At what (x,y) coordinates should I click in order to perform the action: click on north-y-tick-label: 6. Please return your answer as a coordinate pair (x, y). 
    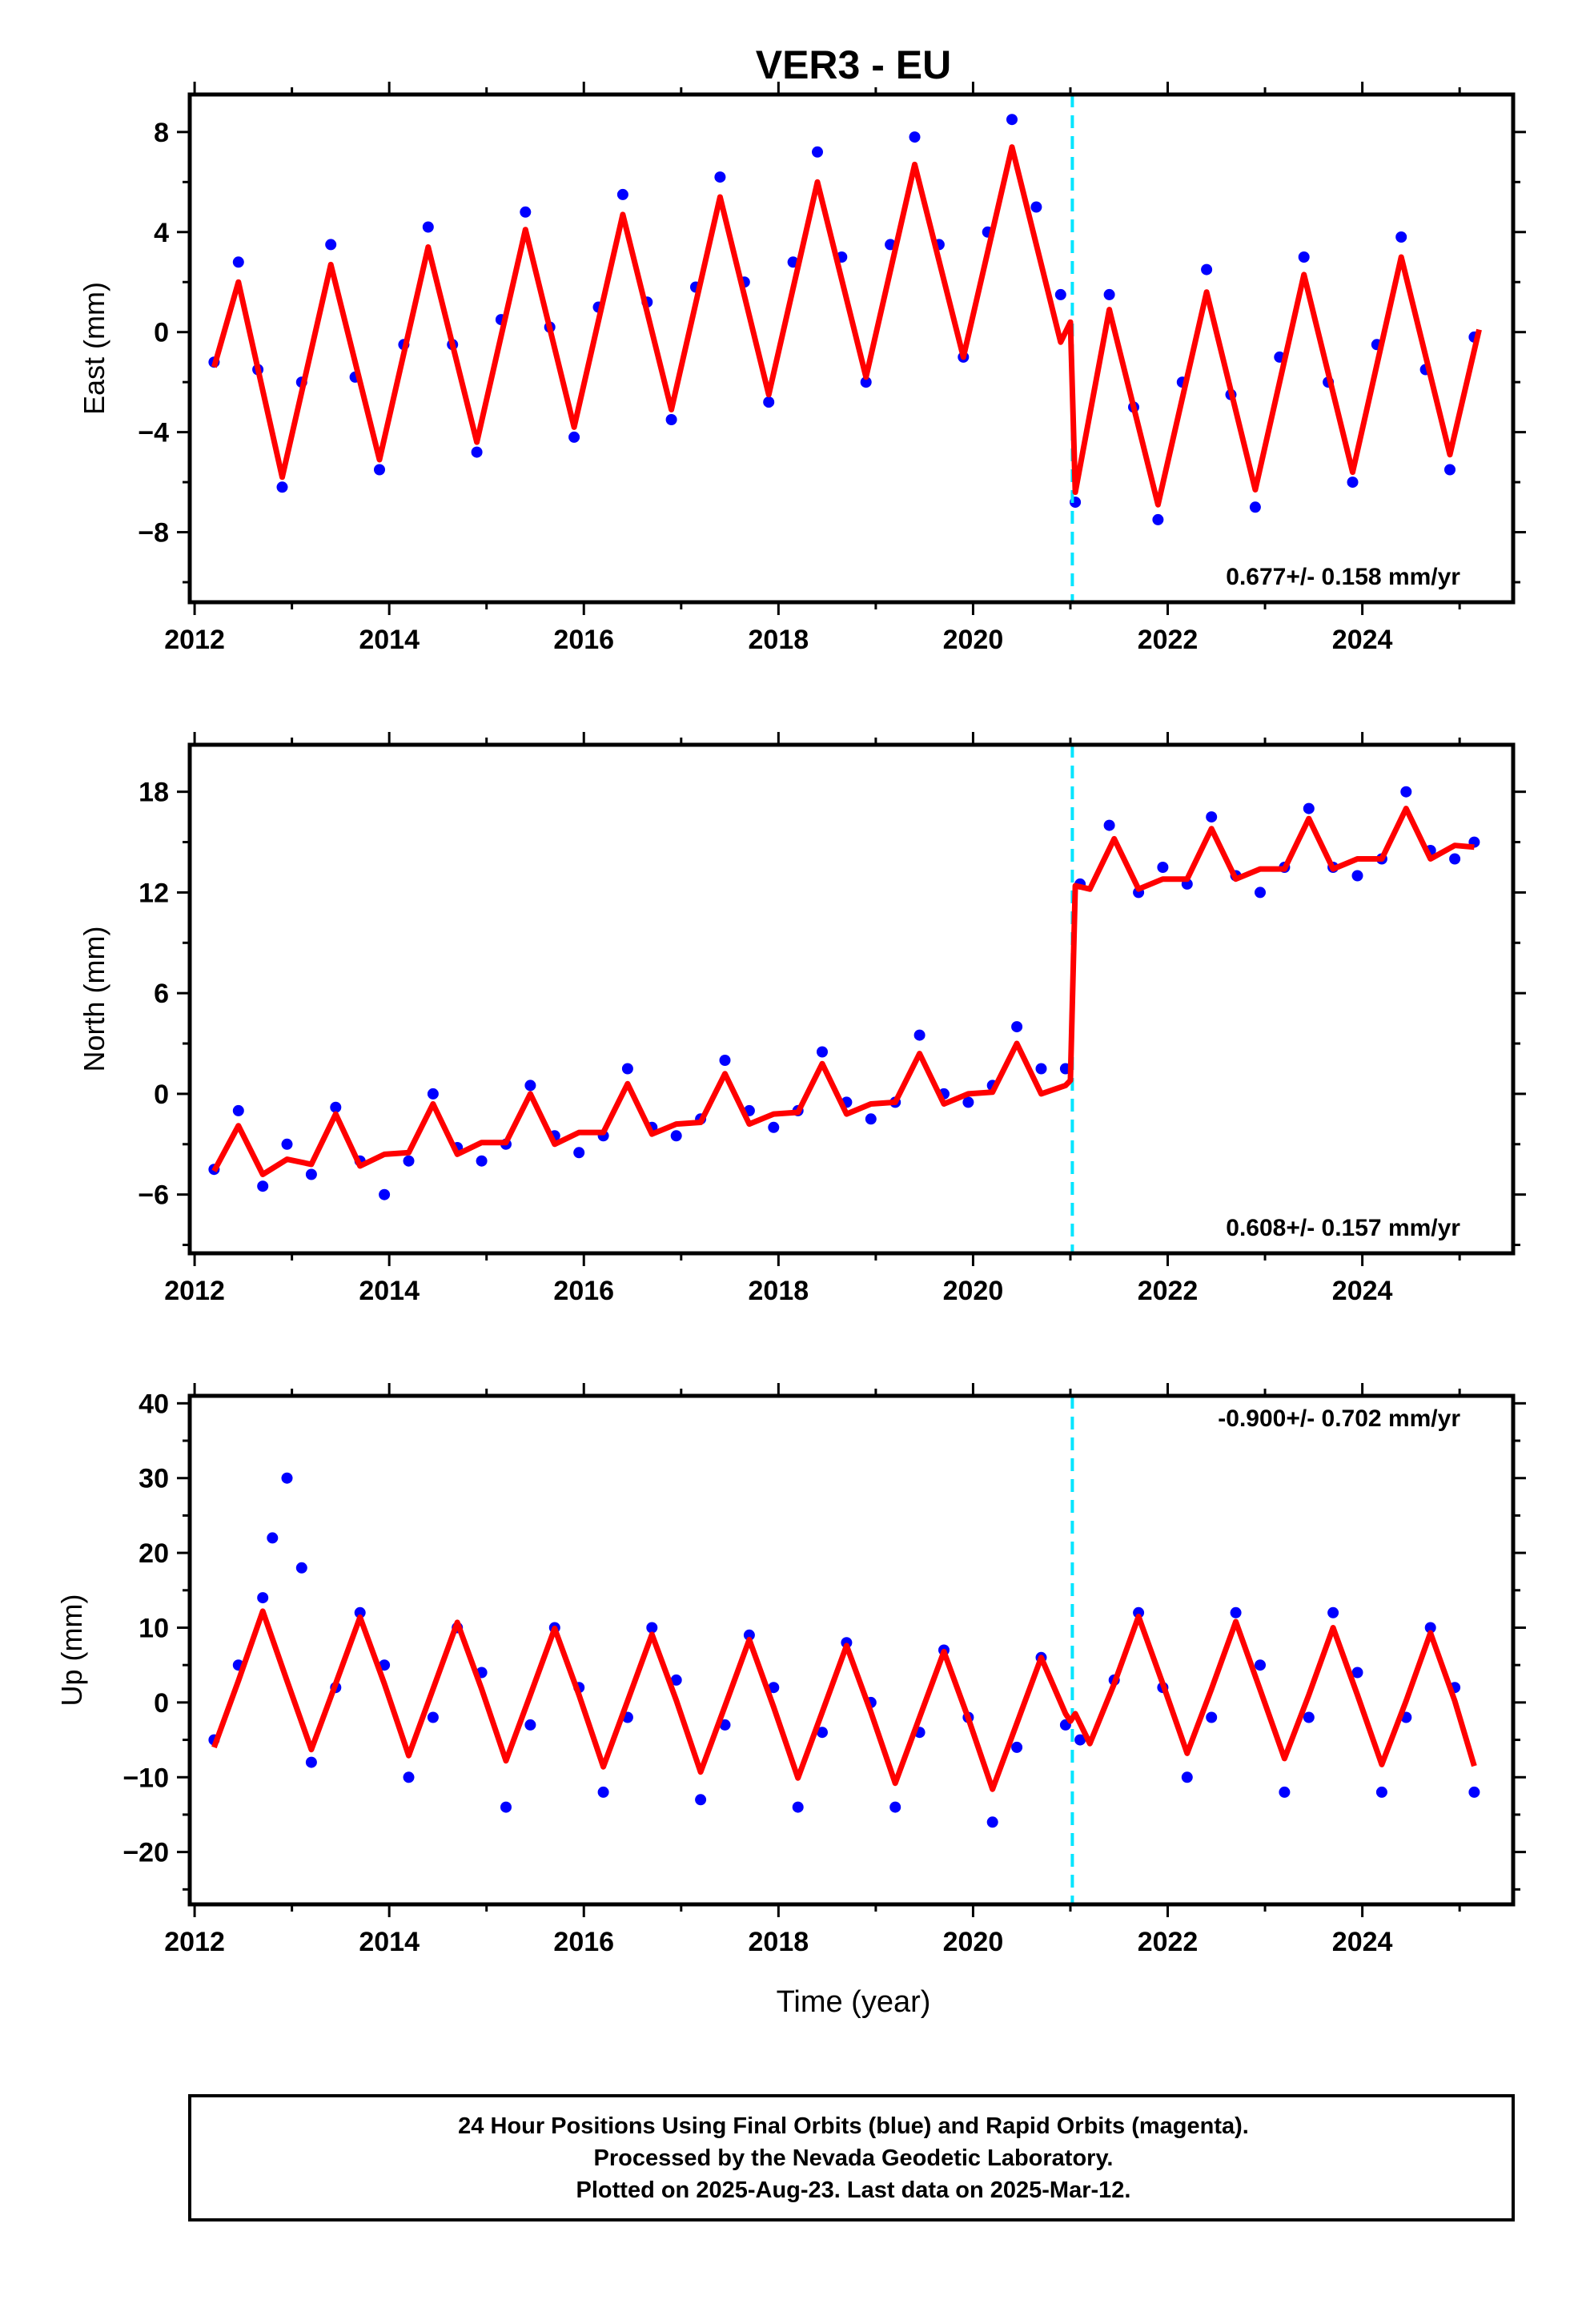
    Looking at the image, I should click on (161, 994).